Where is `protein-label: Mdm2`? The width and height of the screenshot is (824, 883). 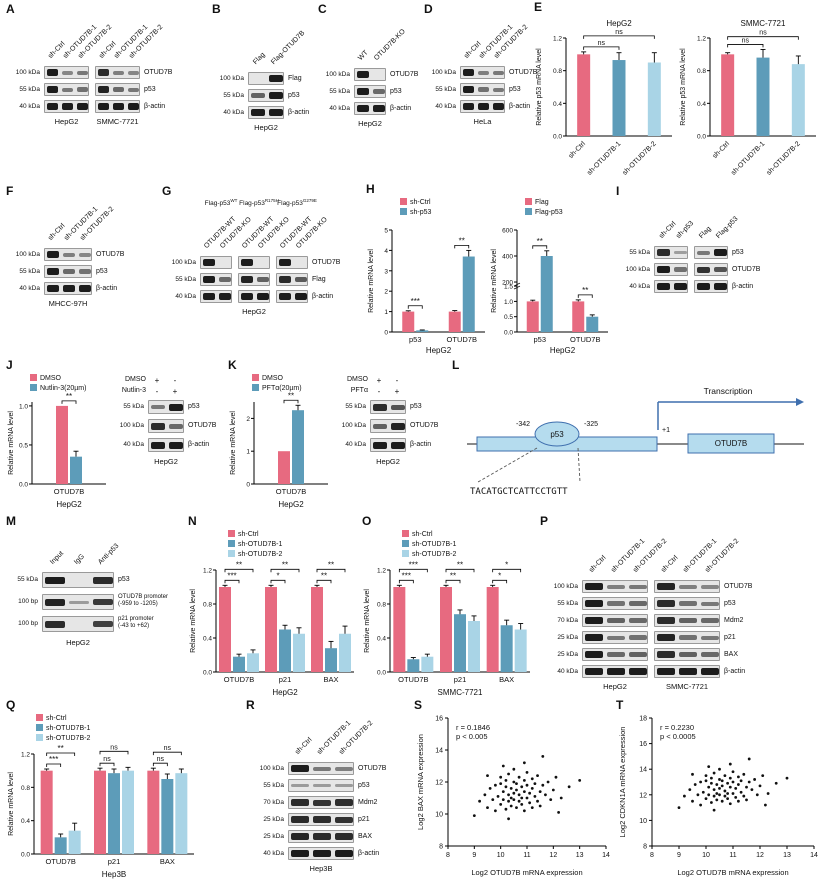 protein-label: Mdm2 is located at coordinates (734, 620).